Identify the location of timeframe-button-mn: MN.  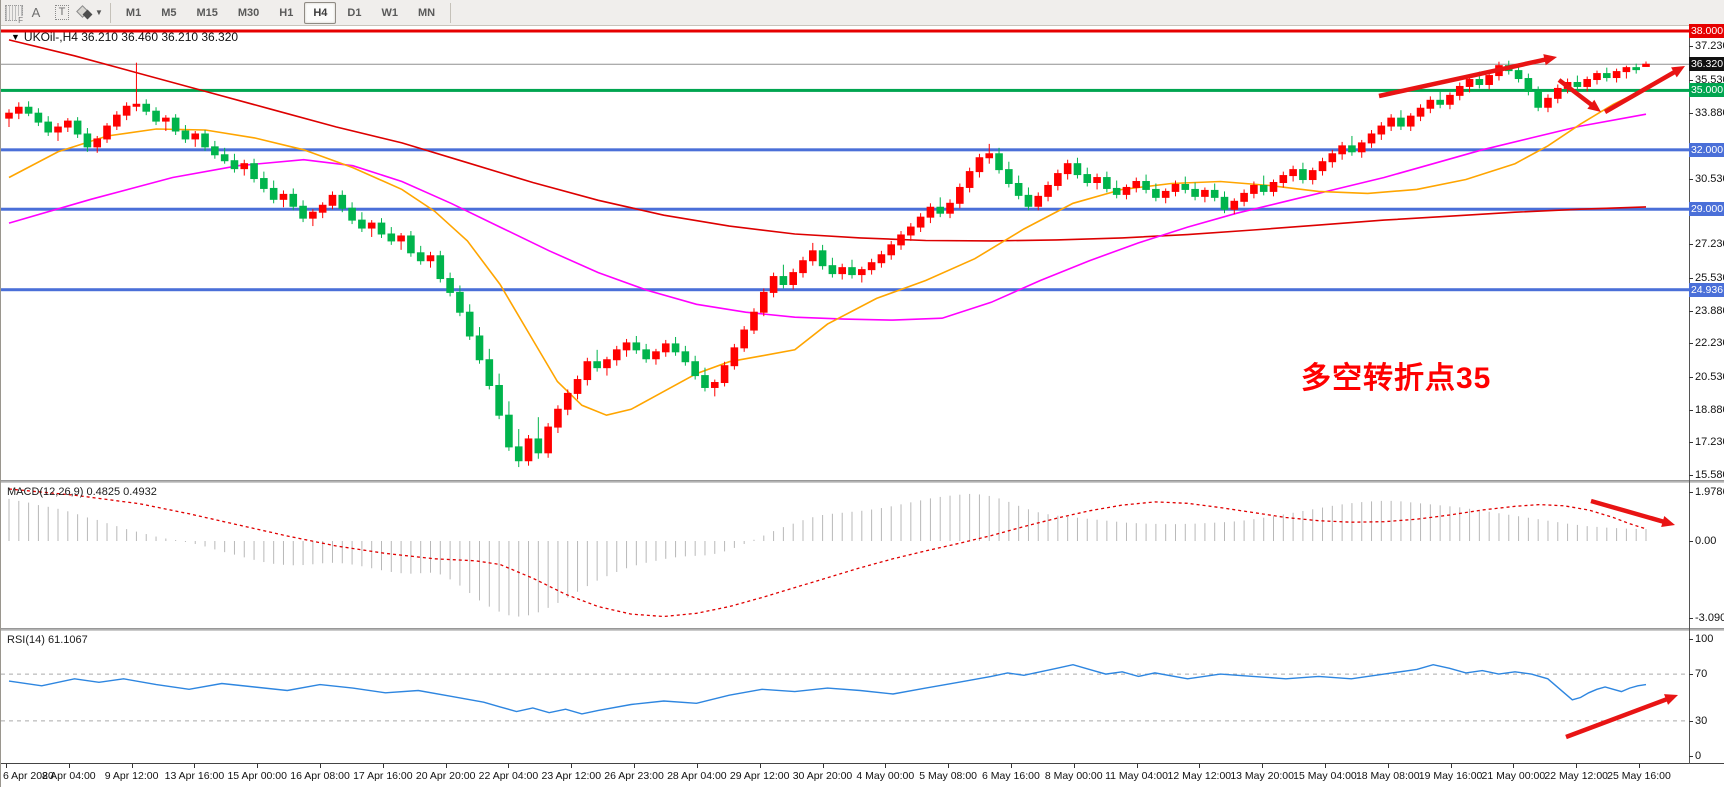
(426, 12).